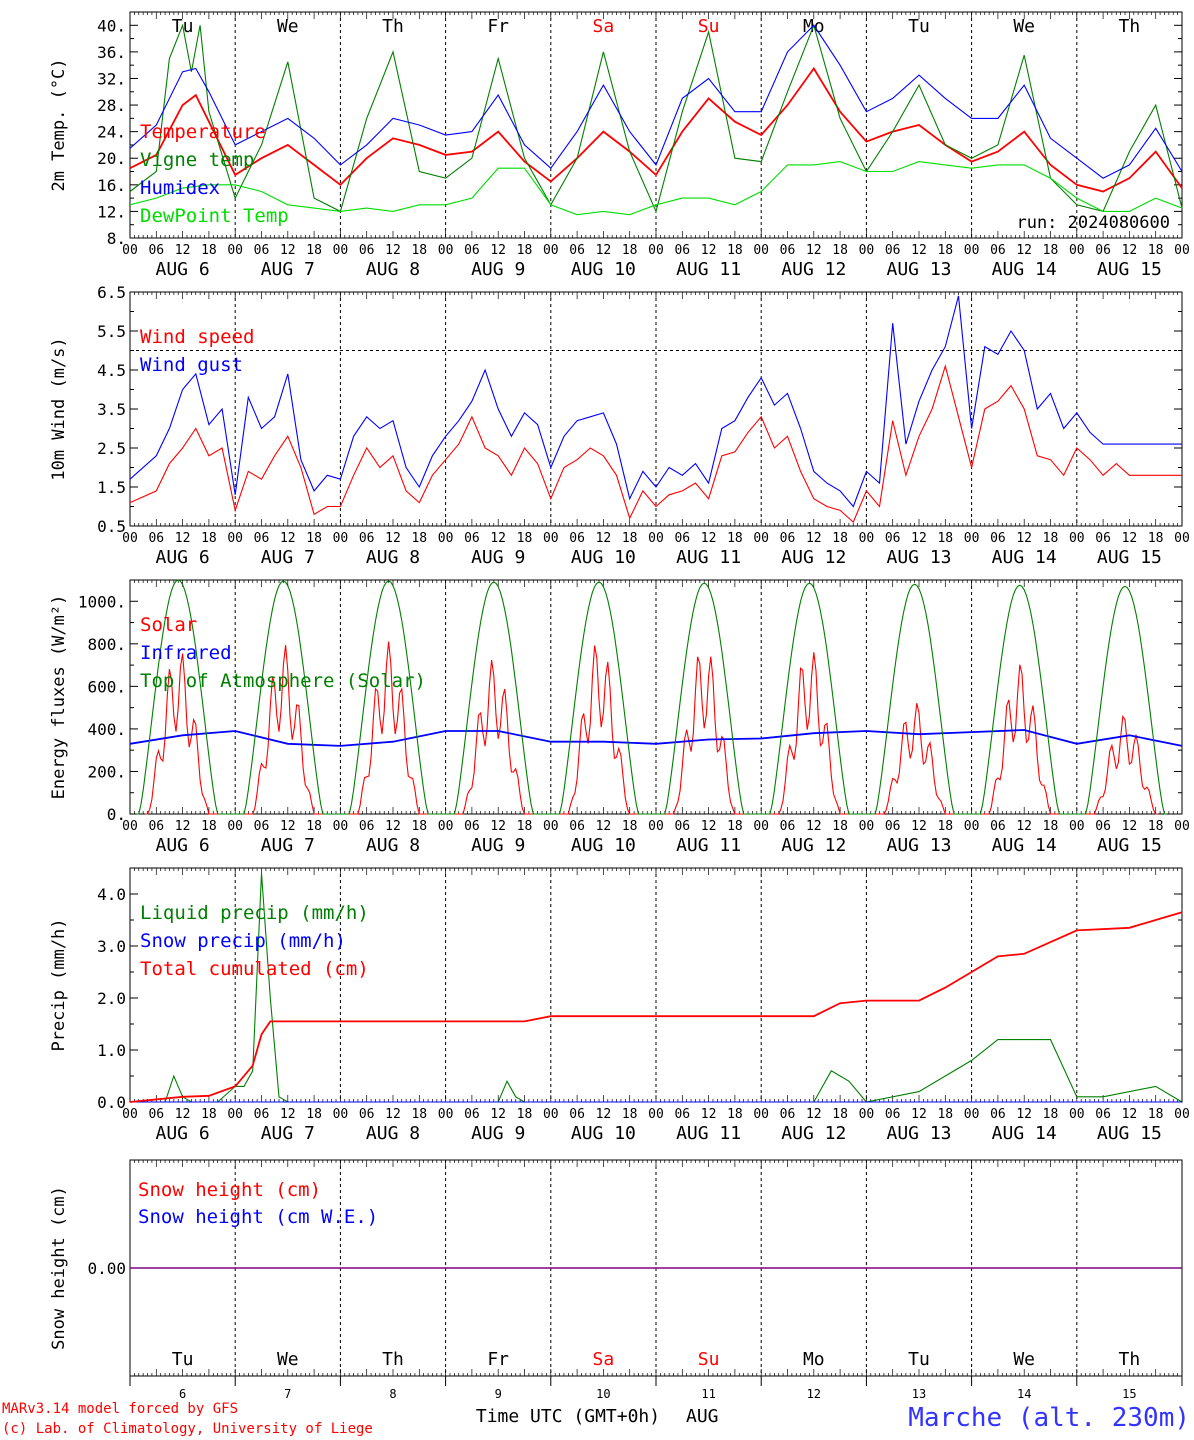  What do you see at coordinates (59, 1268) in the screenshot?
I see `y-axis-title: Snow height (cm)` at bounding box center [59, 1268].